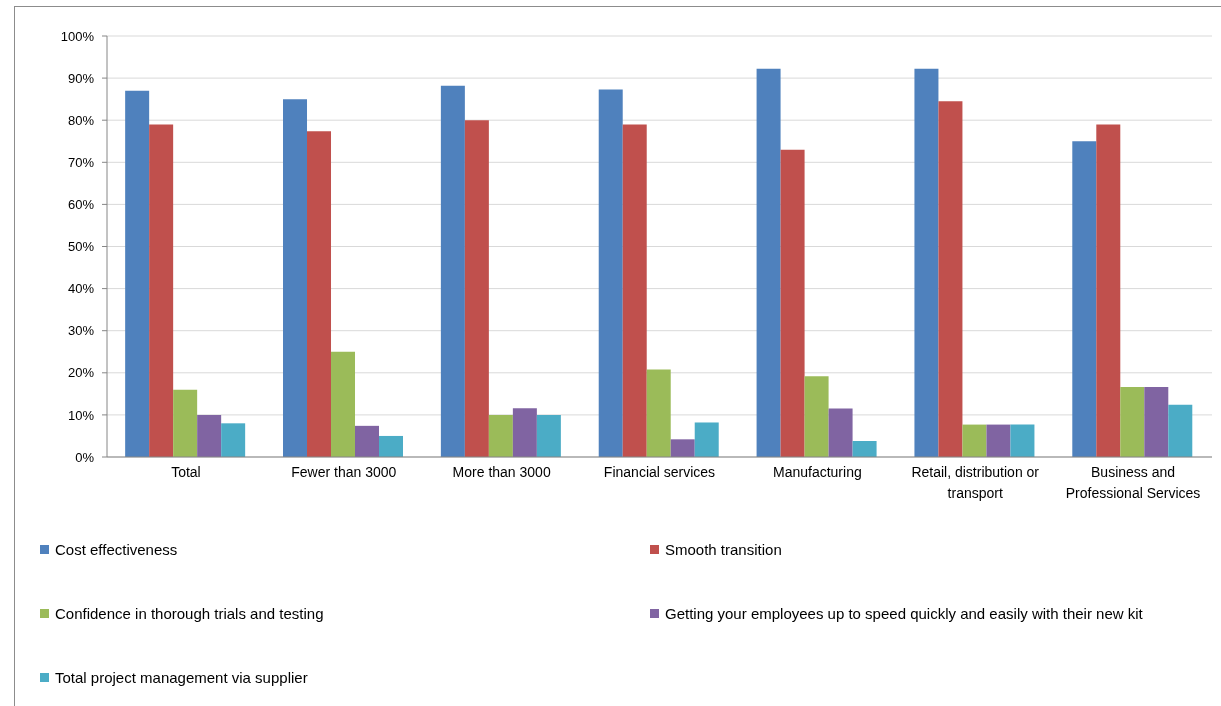  Describe the element at coordinates (659, 472) in the screenshot. I see `x-tick-label: Financial services` at that location.